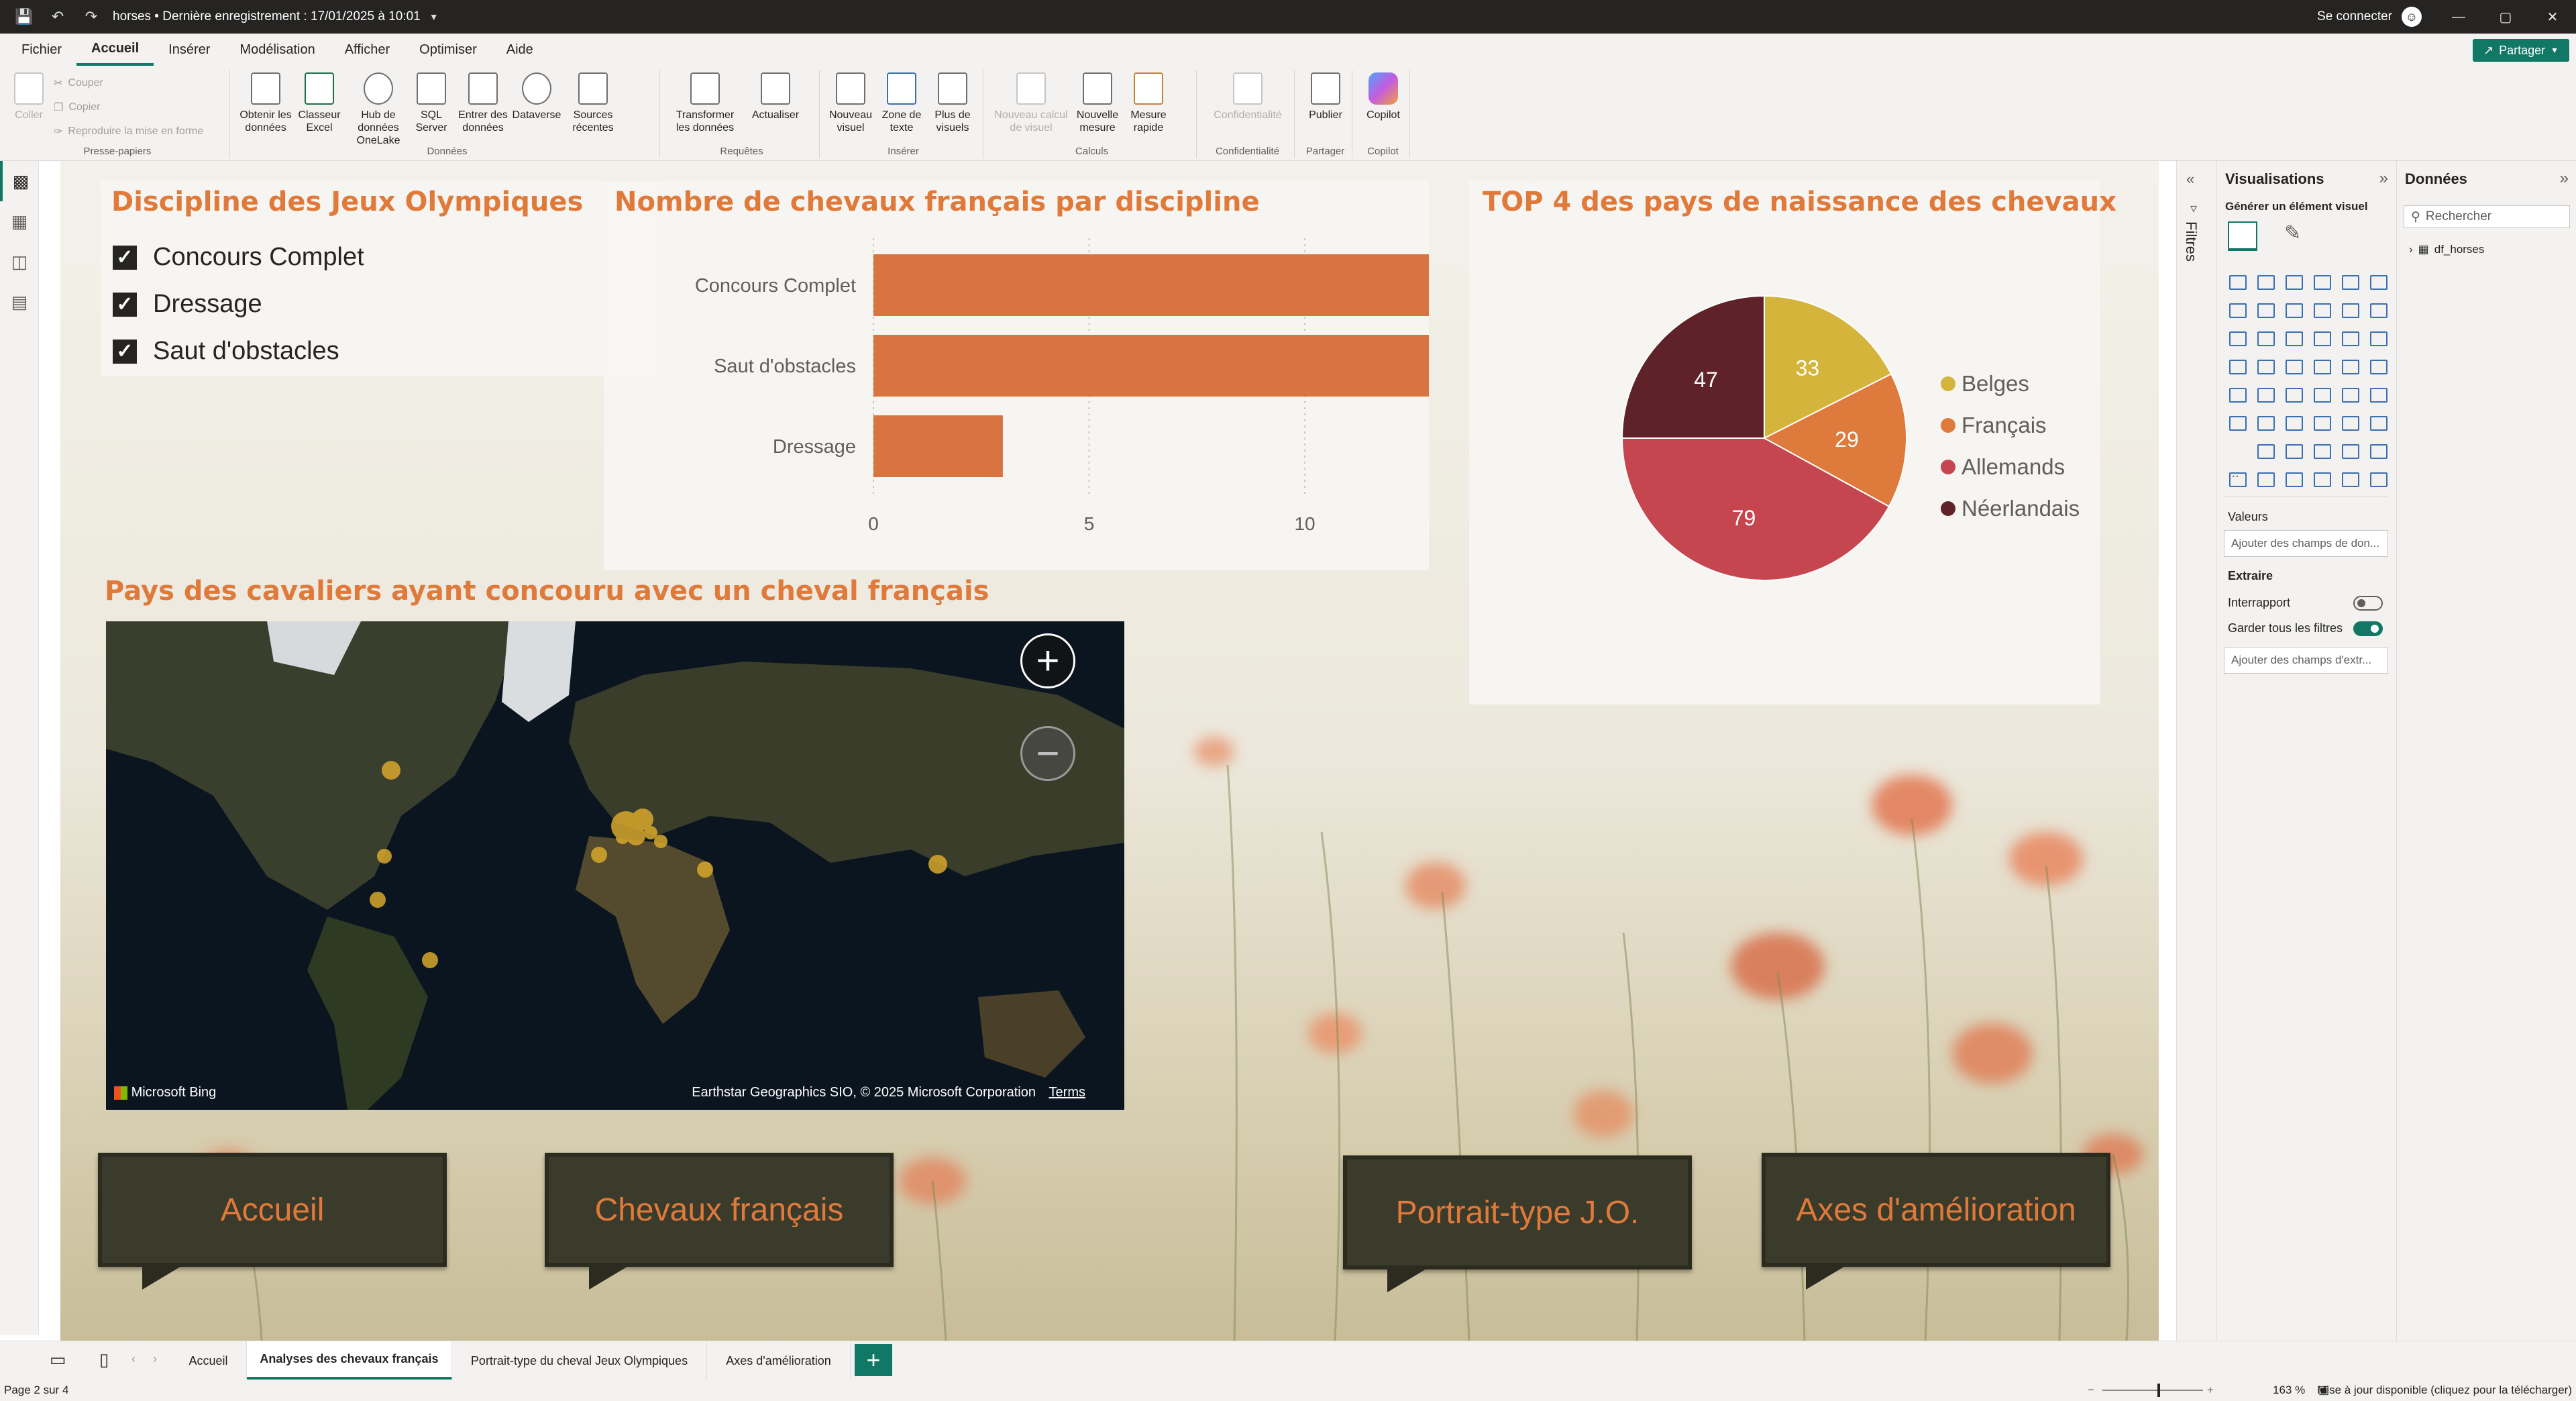 The height and width of the screenshot is (1401, 2576). I want to click on cross-report-toggle, so click(2368, 603).